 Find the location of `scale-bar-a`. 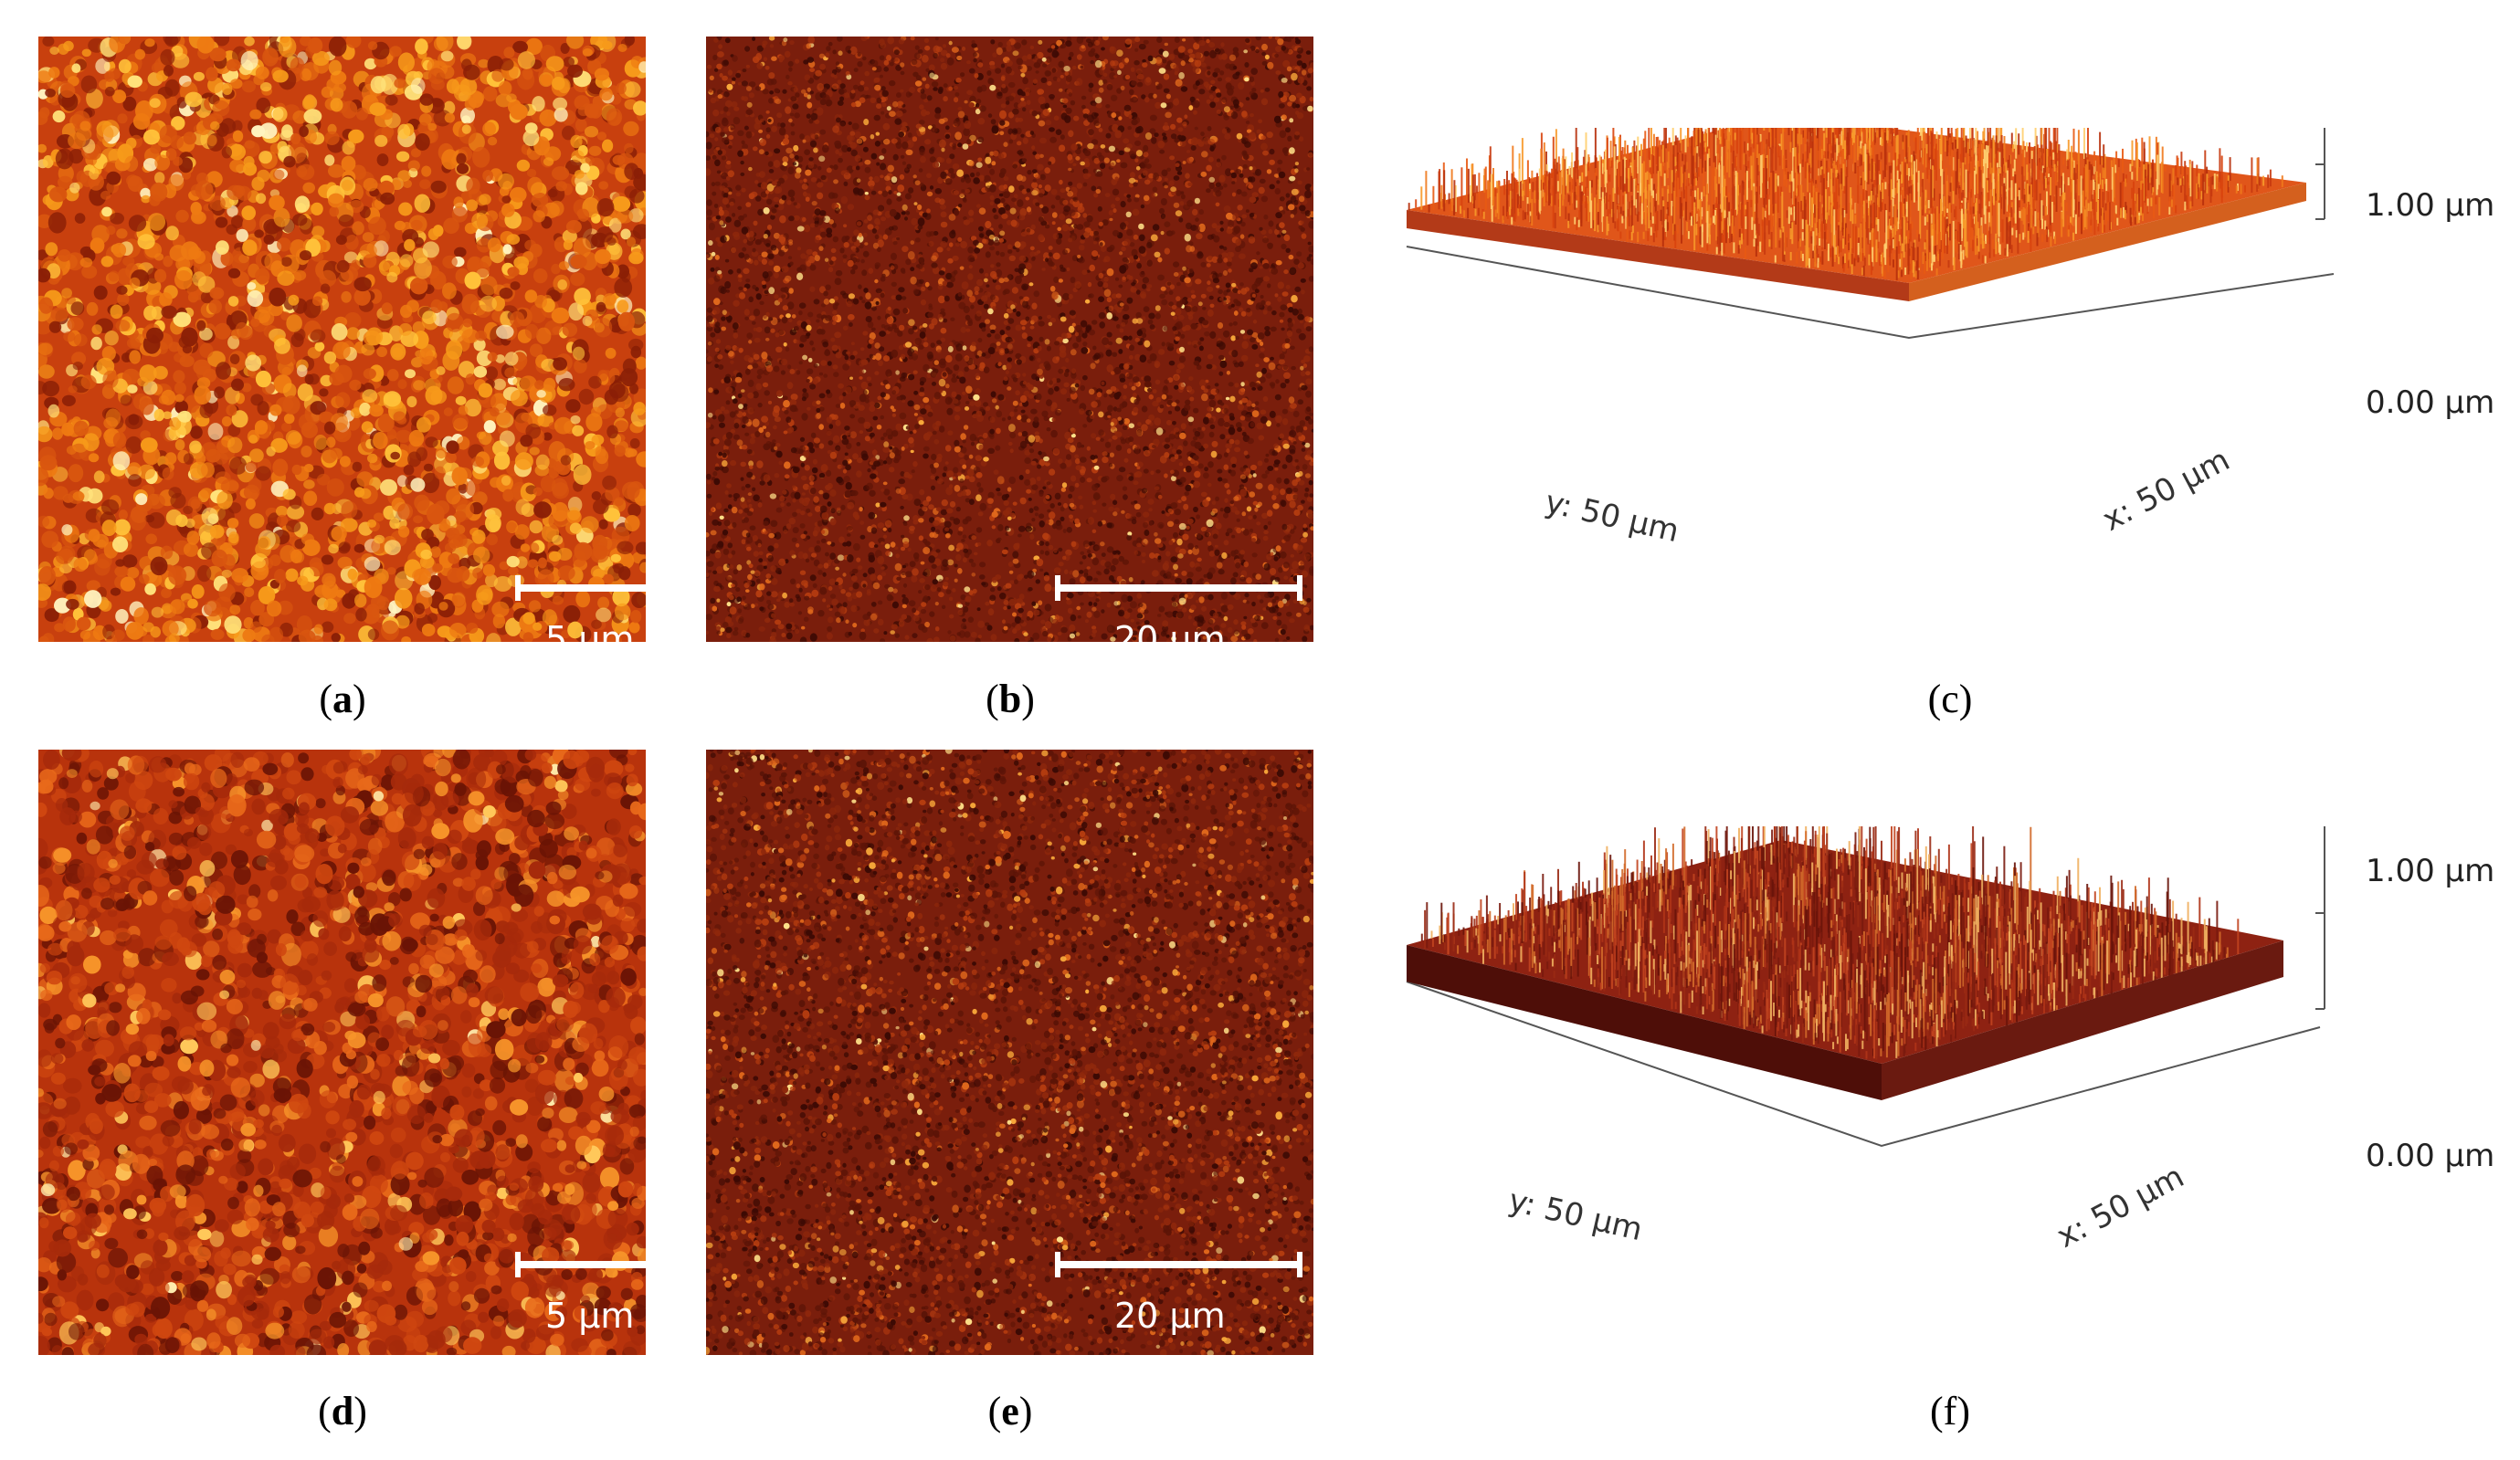

scale-bar-a is located at coordinates (581, 588).